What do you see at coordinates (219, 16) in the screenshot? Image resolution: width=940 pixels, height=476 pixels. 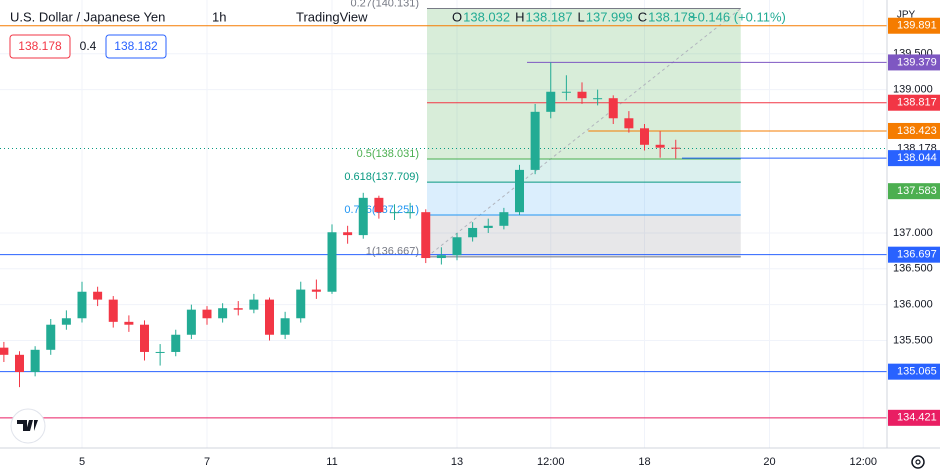 I see `interval: 1h` at bounding box center [219, 16].